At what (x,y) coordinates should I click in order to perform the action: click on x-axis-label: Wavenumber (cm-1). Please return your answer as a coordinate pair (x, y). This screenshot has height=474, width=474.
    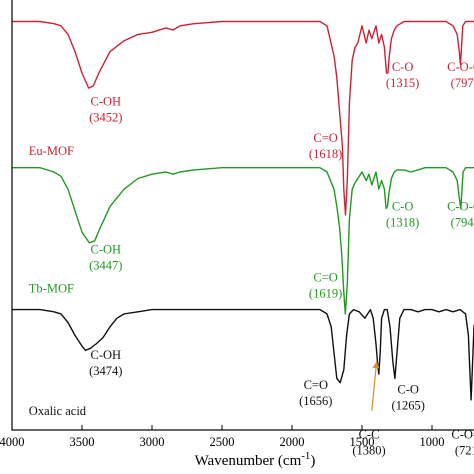
    Looking at the image, I should click on (255, 459).